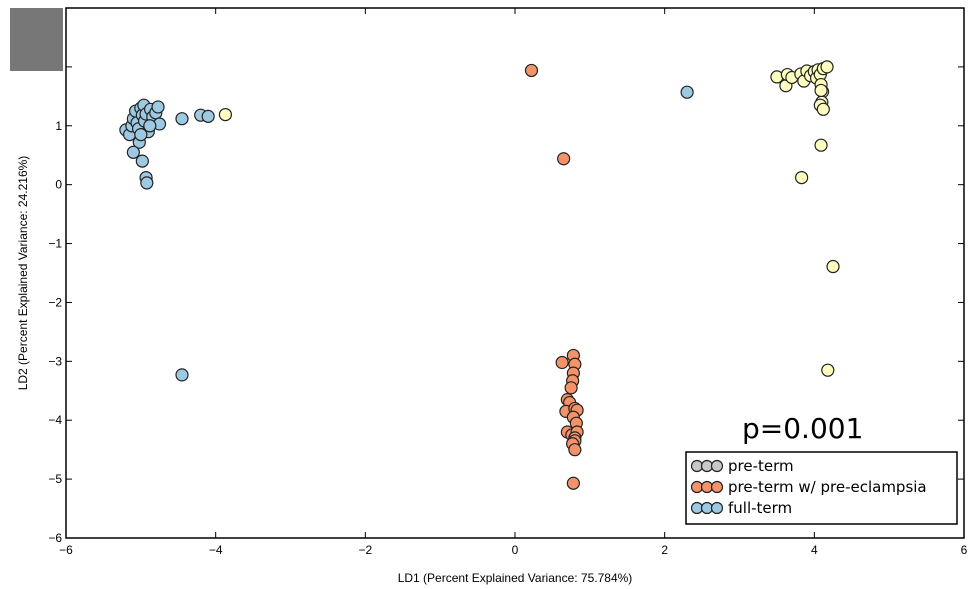  What do you see at coordinates (55, 479) in the screenshot?
I see `y-tick-label: −5` at bounding box center [55, 479].